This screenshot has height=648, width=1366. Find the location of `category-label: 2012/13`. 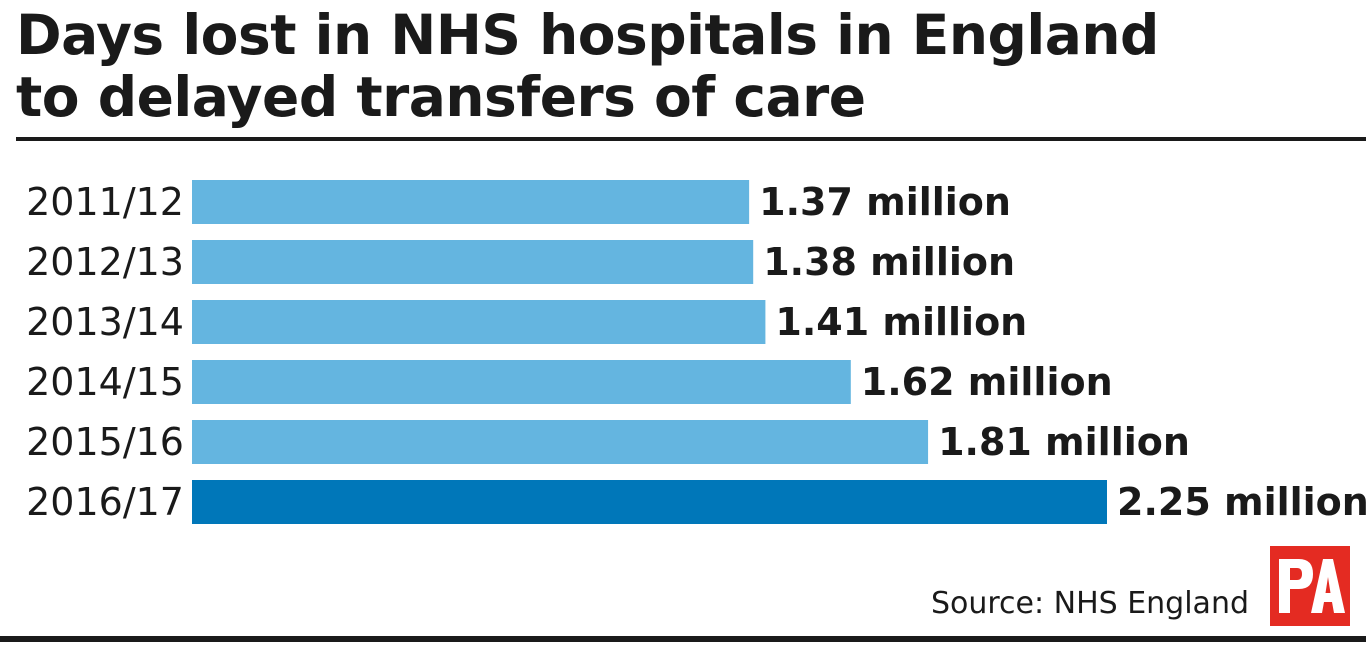

category-label: 2012/13 is located at coordinates (105, 262).